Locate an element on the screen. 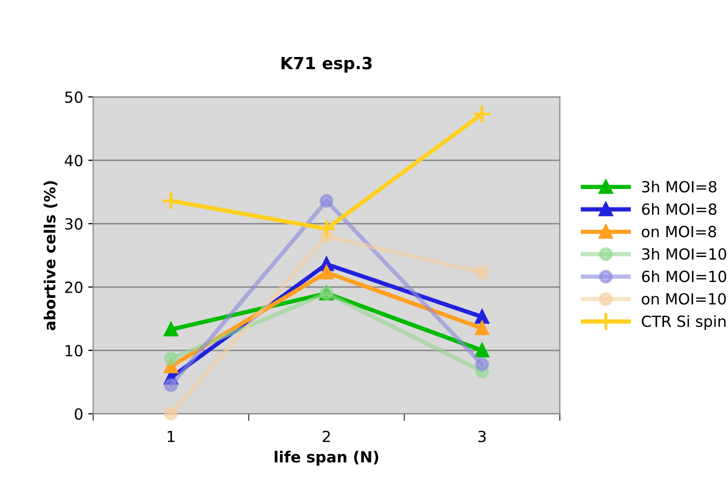 This screenshot has height=492, width=728. y-axis-title: abortive cells (%) is located at coordinates (51, 255).